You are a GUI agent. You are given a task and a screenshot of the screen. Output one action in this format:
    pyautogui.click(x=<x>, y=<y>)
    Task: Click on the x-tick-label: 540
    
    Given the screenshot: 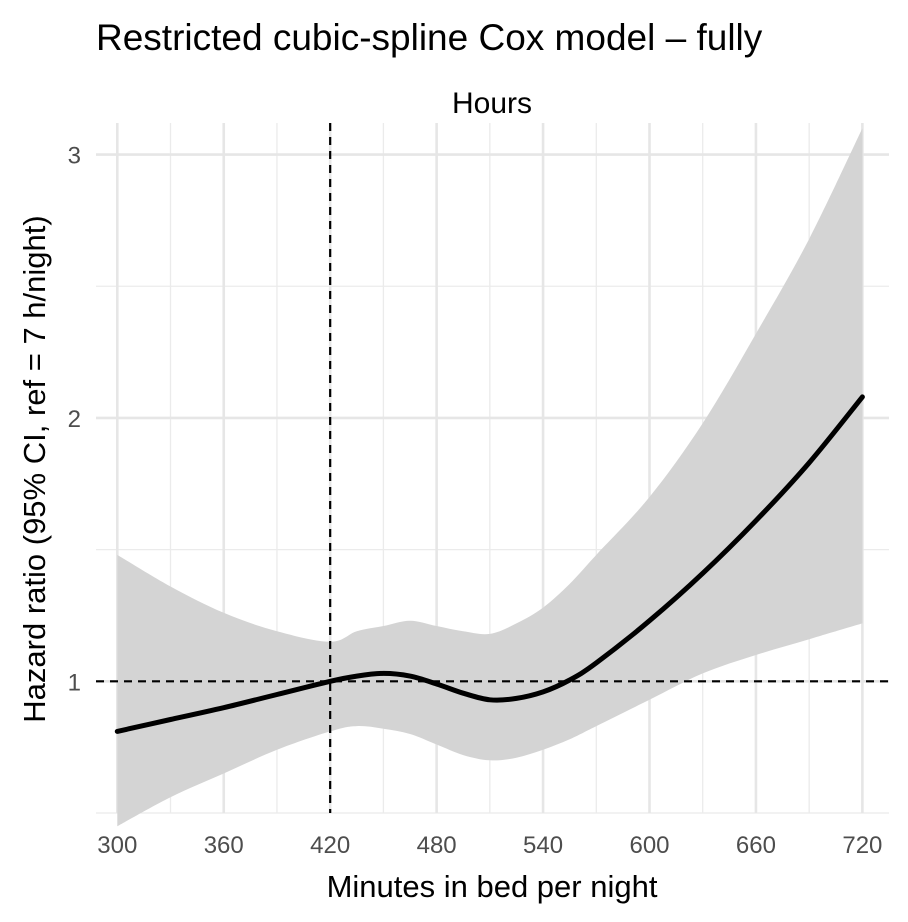 What is the action you would take?
    pyautogui.click(x=543, y=845)
    